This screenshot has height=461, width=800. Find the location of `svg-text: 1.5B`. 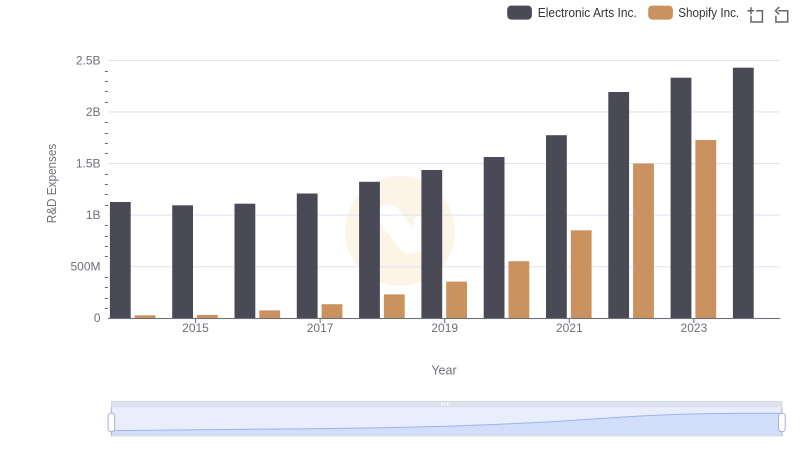

svg-text: 1.5B is located at coordinates (88, 164).